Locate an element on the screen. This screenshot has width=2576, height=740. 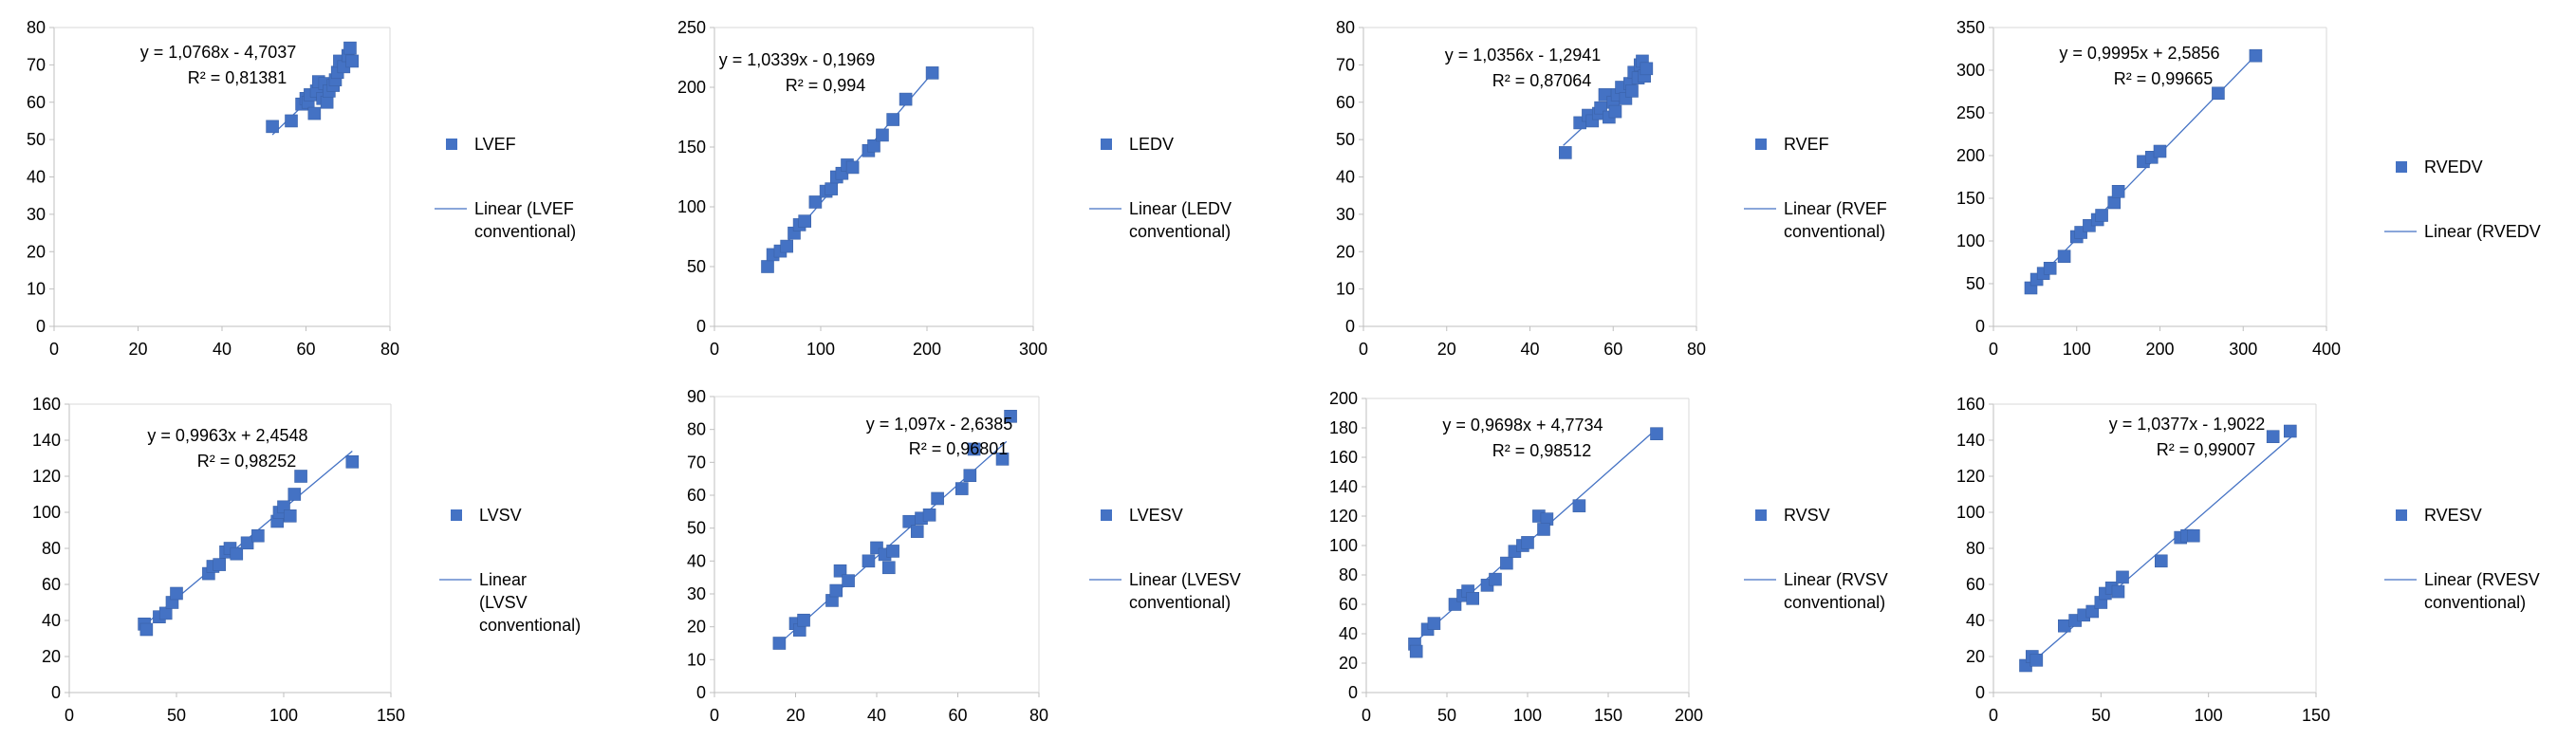
y-tick-label: 10 is located at coordinates (696, 659).